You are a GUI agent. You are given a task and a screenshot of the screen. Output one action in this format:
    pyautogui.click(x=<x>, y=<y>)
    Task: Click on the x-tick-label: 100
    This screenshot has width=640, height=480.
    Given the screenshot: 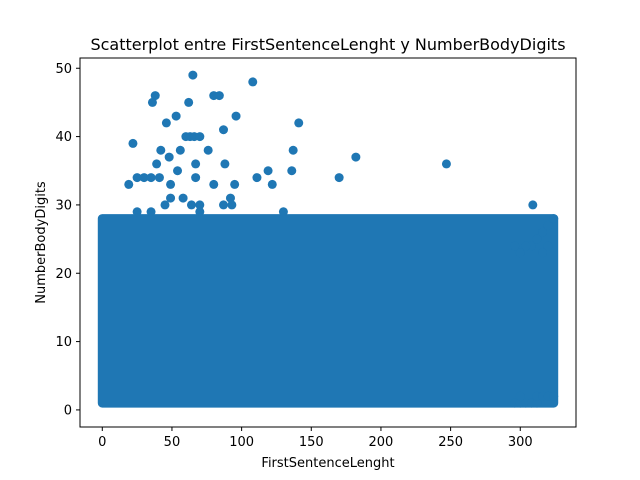 What is the action you would take?
    pyautogui.click(x=241, y=442)
    